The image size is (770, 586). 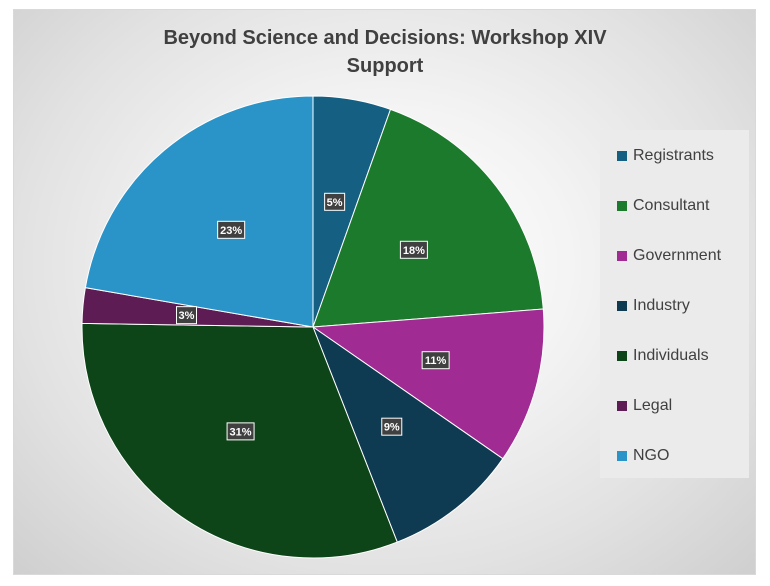 I want to click on legend-label: Consultant, so click(x=671, y=205).